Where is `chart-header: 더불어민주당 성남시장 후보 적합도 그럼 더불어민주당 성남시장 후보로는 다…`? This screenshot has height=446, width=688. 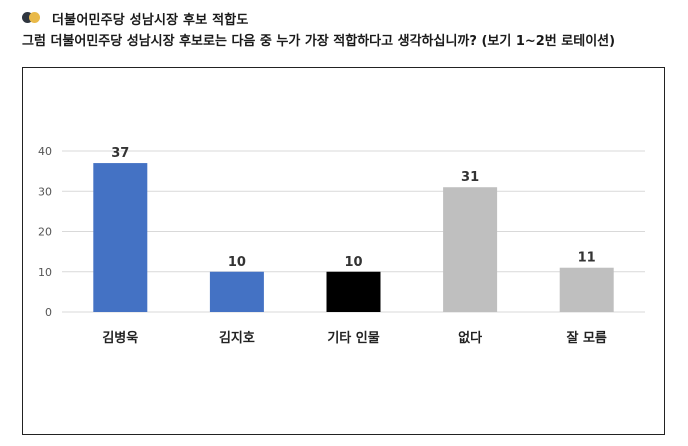 chart-header: 더불어민주당 성남시장 후보 적합도 그럼 더불어민주당 성남시장 후보로는 다… is located at coordinates (347, 30).